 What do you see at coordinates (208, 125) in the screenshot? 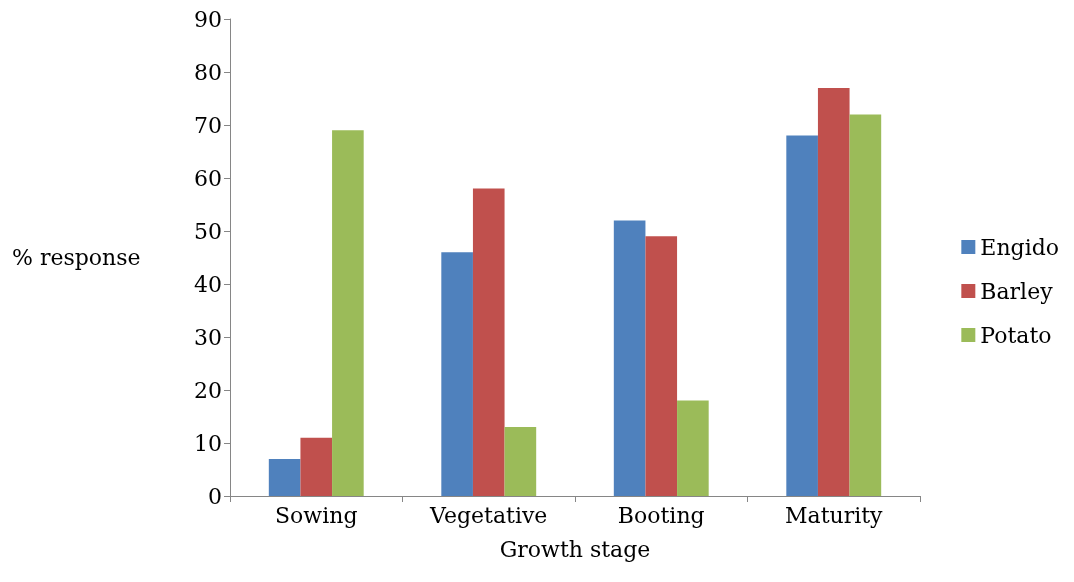
I see `y-tick-label: 70` at bounding box center [208, 125].